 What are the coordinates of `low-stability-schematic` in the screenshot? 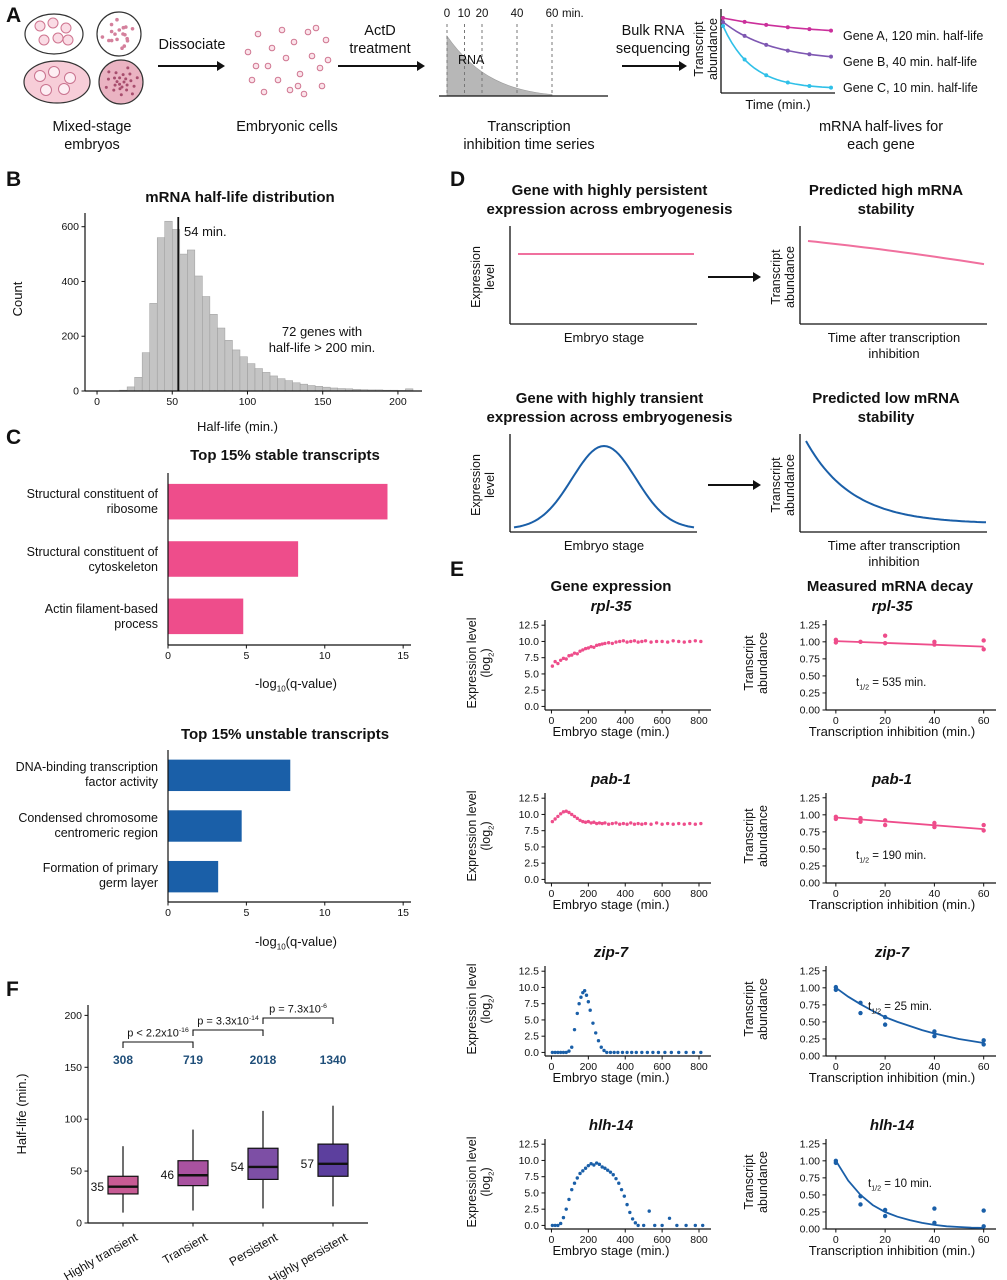 It's located at (893, 483).